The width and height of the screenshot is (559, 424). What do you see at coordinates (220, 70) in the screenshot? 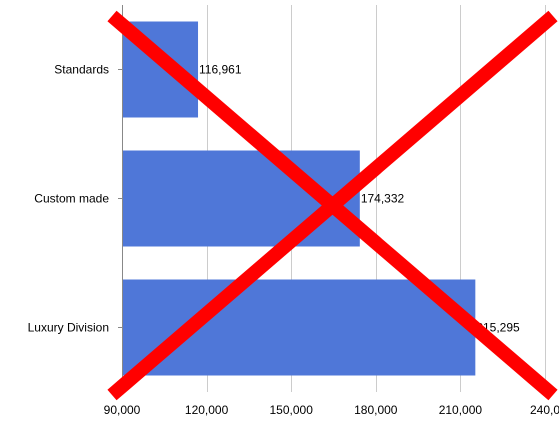
I see `data-label: 116,961` at bounding box center [220, 70].